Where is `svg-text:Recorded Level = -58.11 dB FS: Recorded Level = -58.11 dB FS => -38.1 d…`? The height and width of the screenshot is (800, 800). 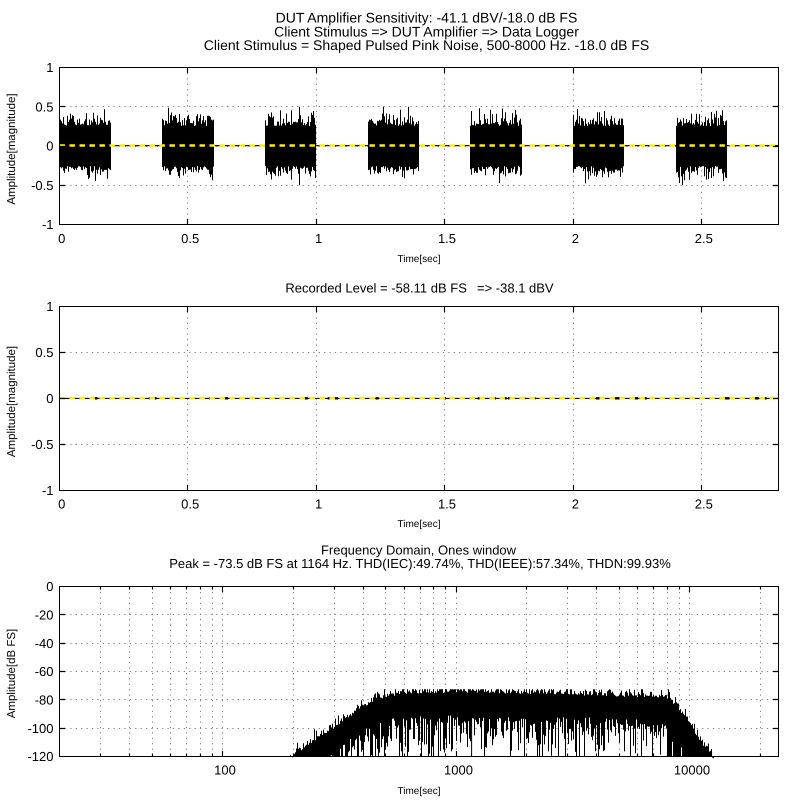
svg-text:Recorded Level = -58.11 dB FS: Recorded Level = -58.11 dB FS => -38.1 d… is located at coordinates (419, 288).